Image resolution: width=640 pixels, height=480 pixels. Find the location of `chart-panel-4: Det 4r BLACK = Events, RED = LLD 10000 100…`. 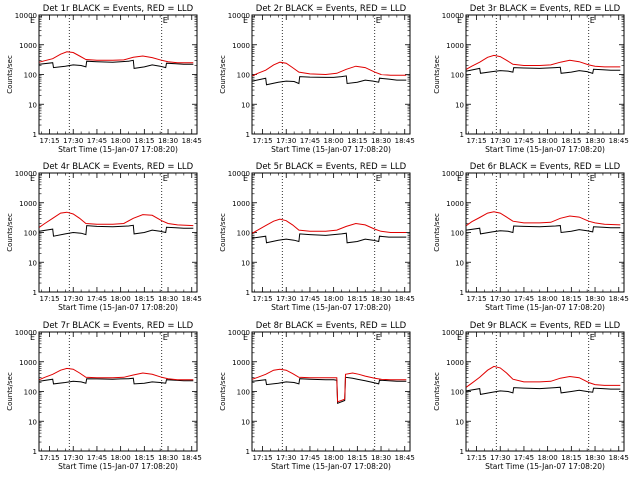

chart-panel-4: Det 4r BLACK = Events, RED = LLD 10000 100… is located at coordinates (104, 237).